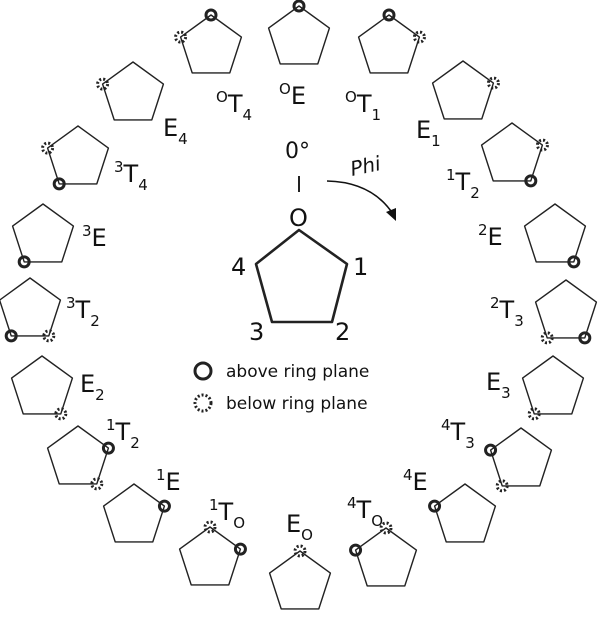 The height and width of the screenshot is (618, 600). What do you see at coordinates (342, 332) in the screenshot?
I see `ring-atom-2-label: 2` at bounding box center [342, 332].